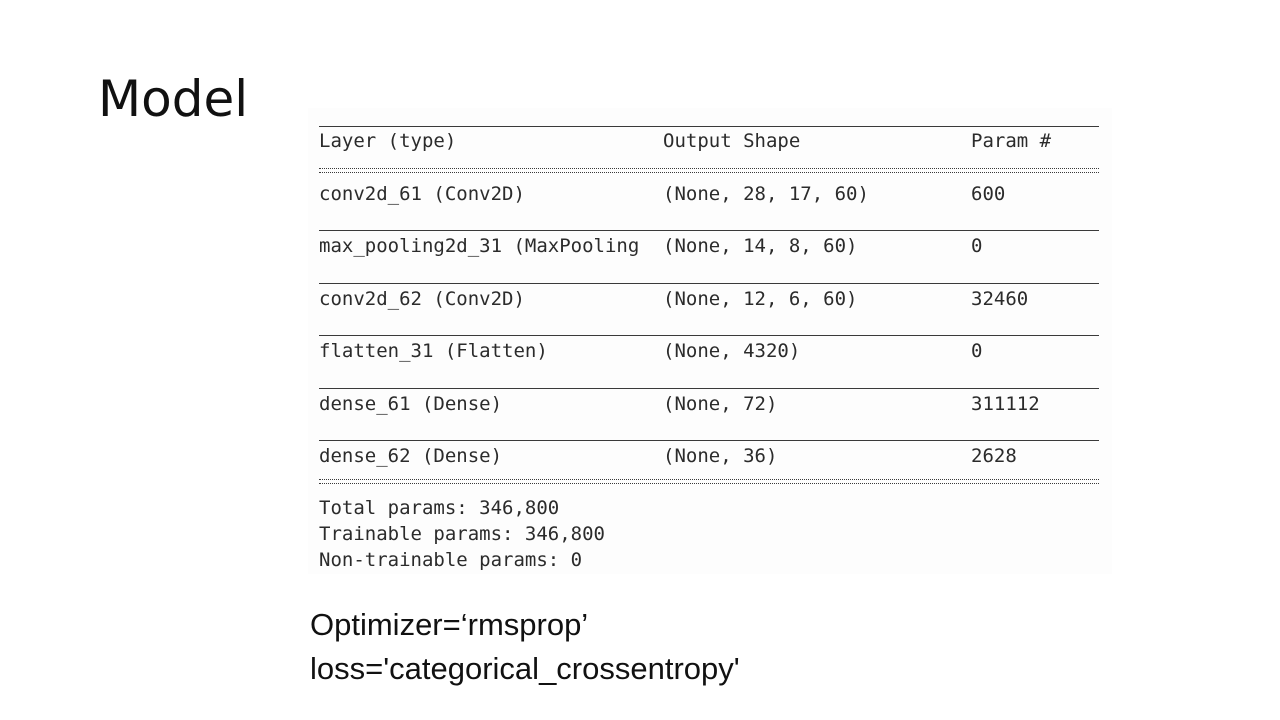  Describe the element at coordinates (709, 126) in the screenshot. I see `top-divider` at that location.